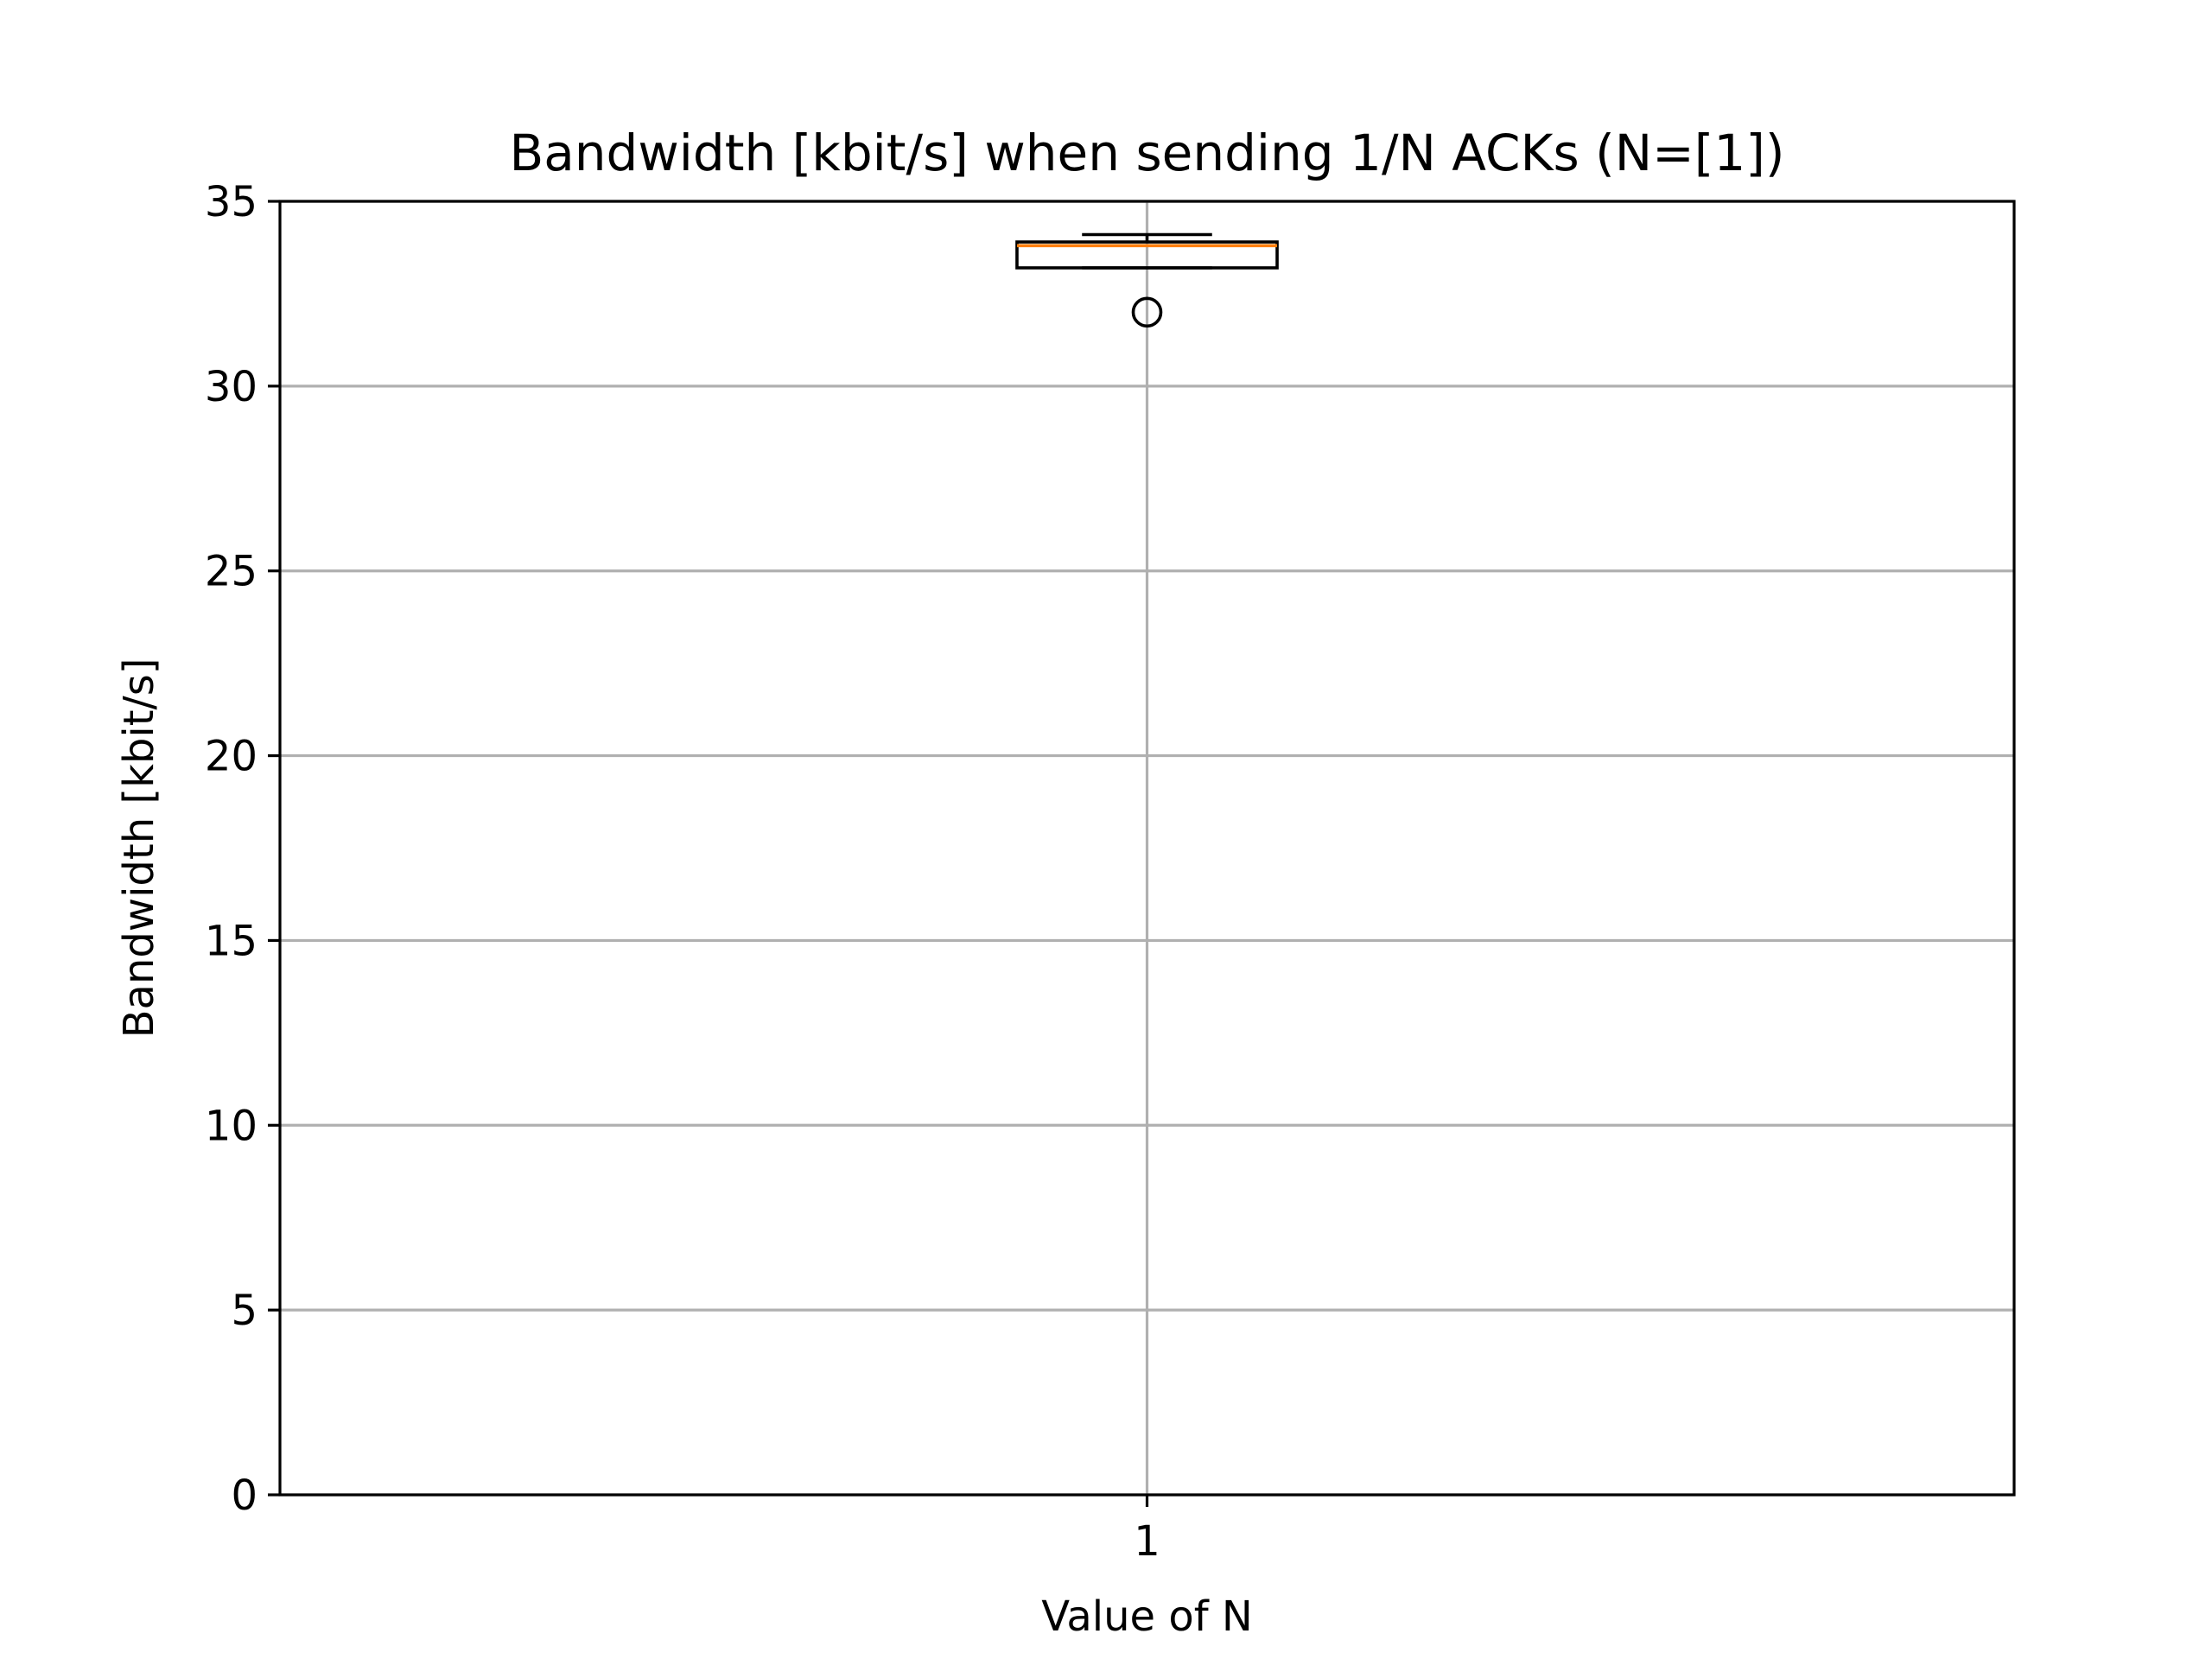  Describe the element at coordinates (231, 757) in the screenshot. I see `y-tick-label: 20` at that location.